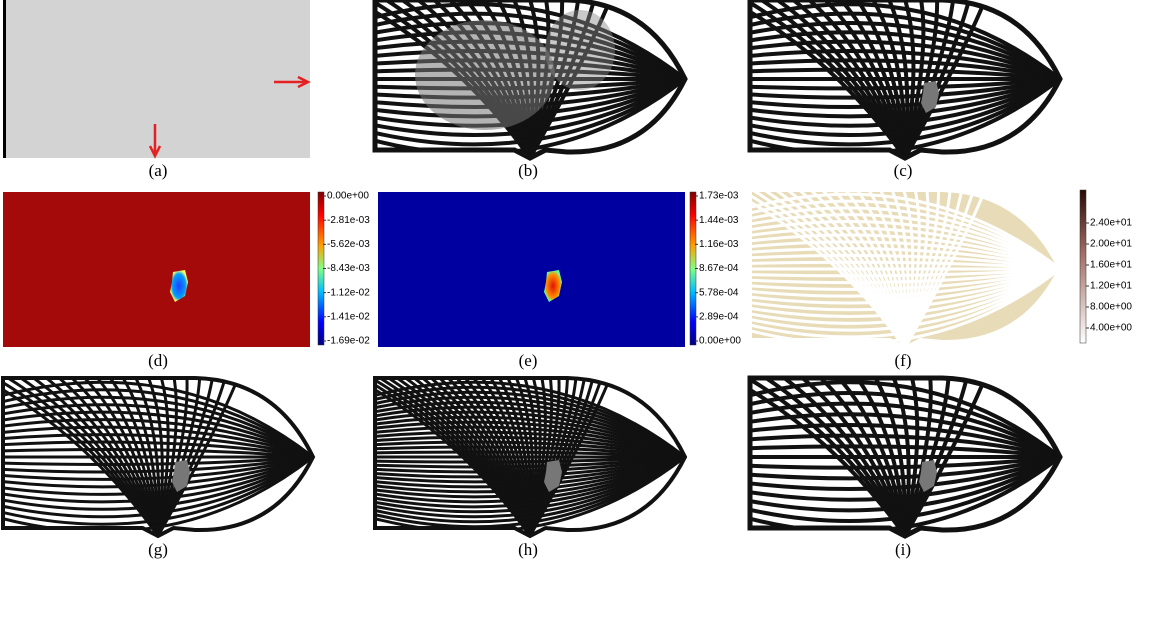 Image resolution: width=1172 pixels, height=630 pixels. Describe the element at coordinates (719, 316) in the screenshot. I see `colorbar-label: 2.89e-04` at that location.